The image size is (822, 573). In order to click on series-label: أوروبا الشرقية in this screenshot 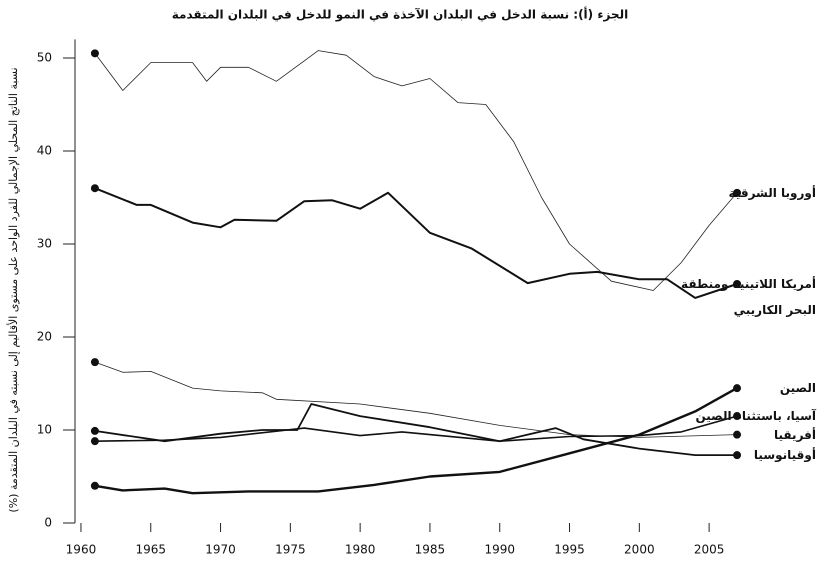, I will do `click(772, 192)`.